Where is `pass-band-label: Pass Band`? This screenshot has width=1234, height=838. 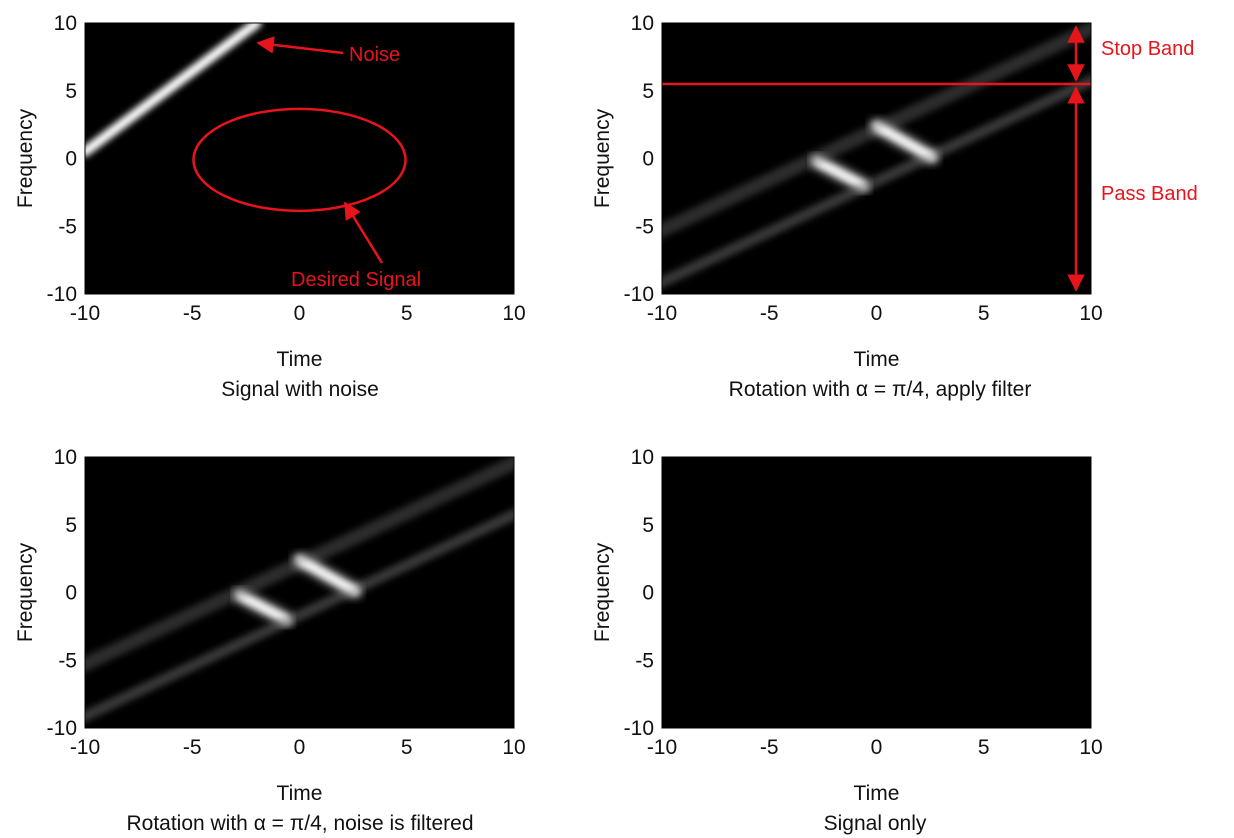
pass-band-label: Pass Band is located at coordinates (1149, 194).